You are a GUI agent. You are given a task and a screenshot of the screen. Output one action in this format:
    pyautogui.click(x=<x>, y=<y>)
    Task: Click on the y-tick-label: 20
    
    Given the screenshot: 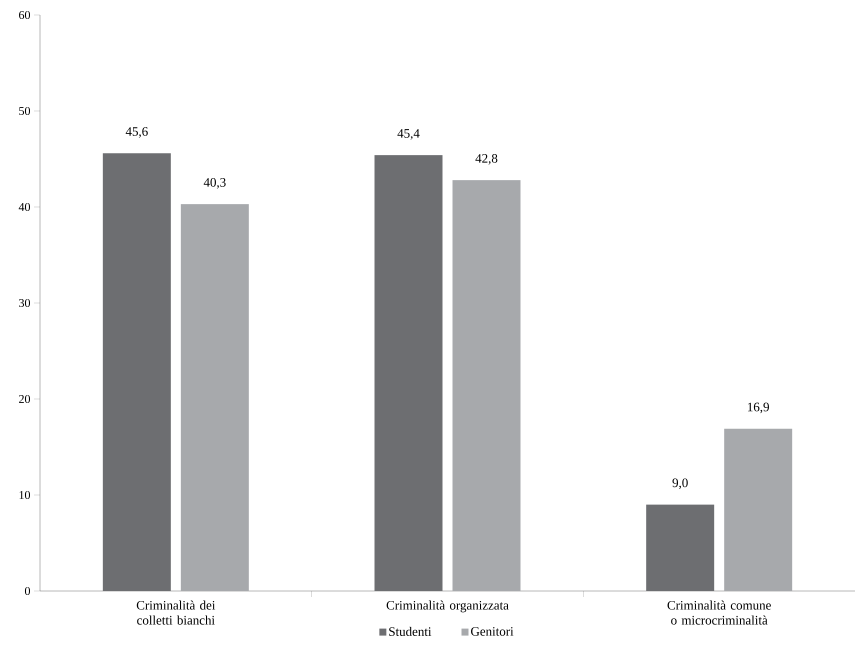 What is the action you would take?
    pyautogui.click(x=24, y=399)
    